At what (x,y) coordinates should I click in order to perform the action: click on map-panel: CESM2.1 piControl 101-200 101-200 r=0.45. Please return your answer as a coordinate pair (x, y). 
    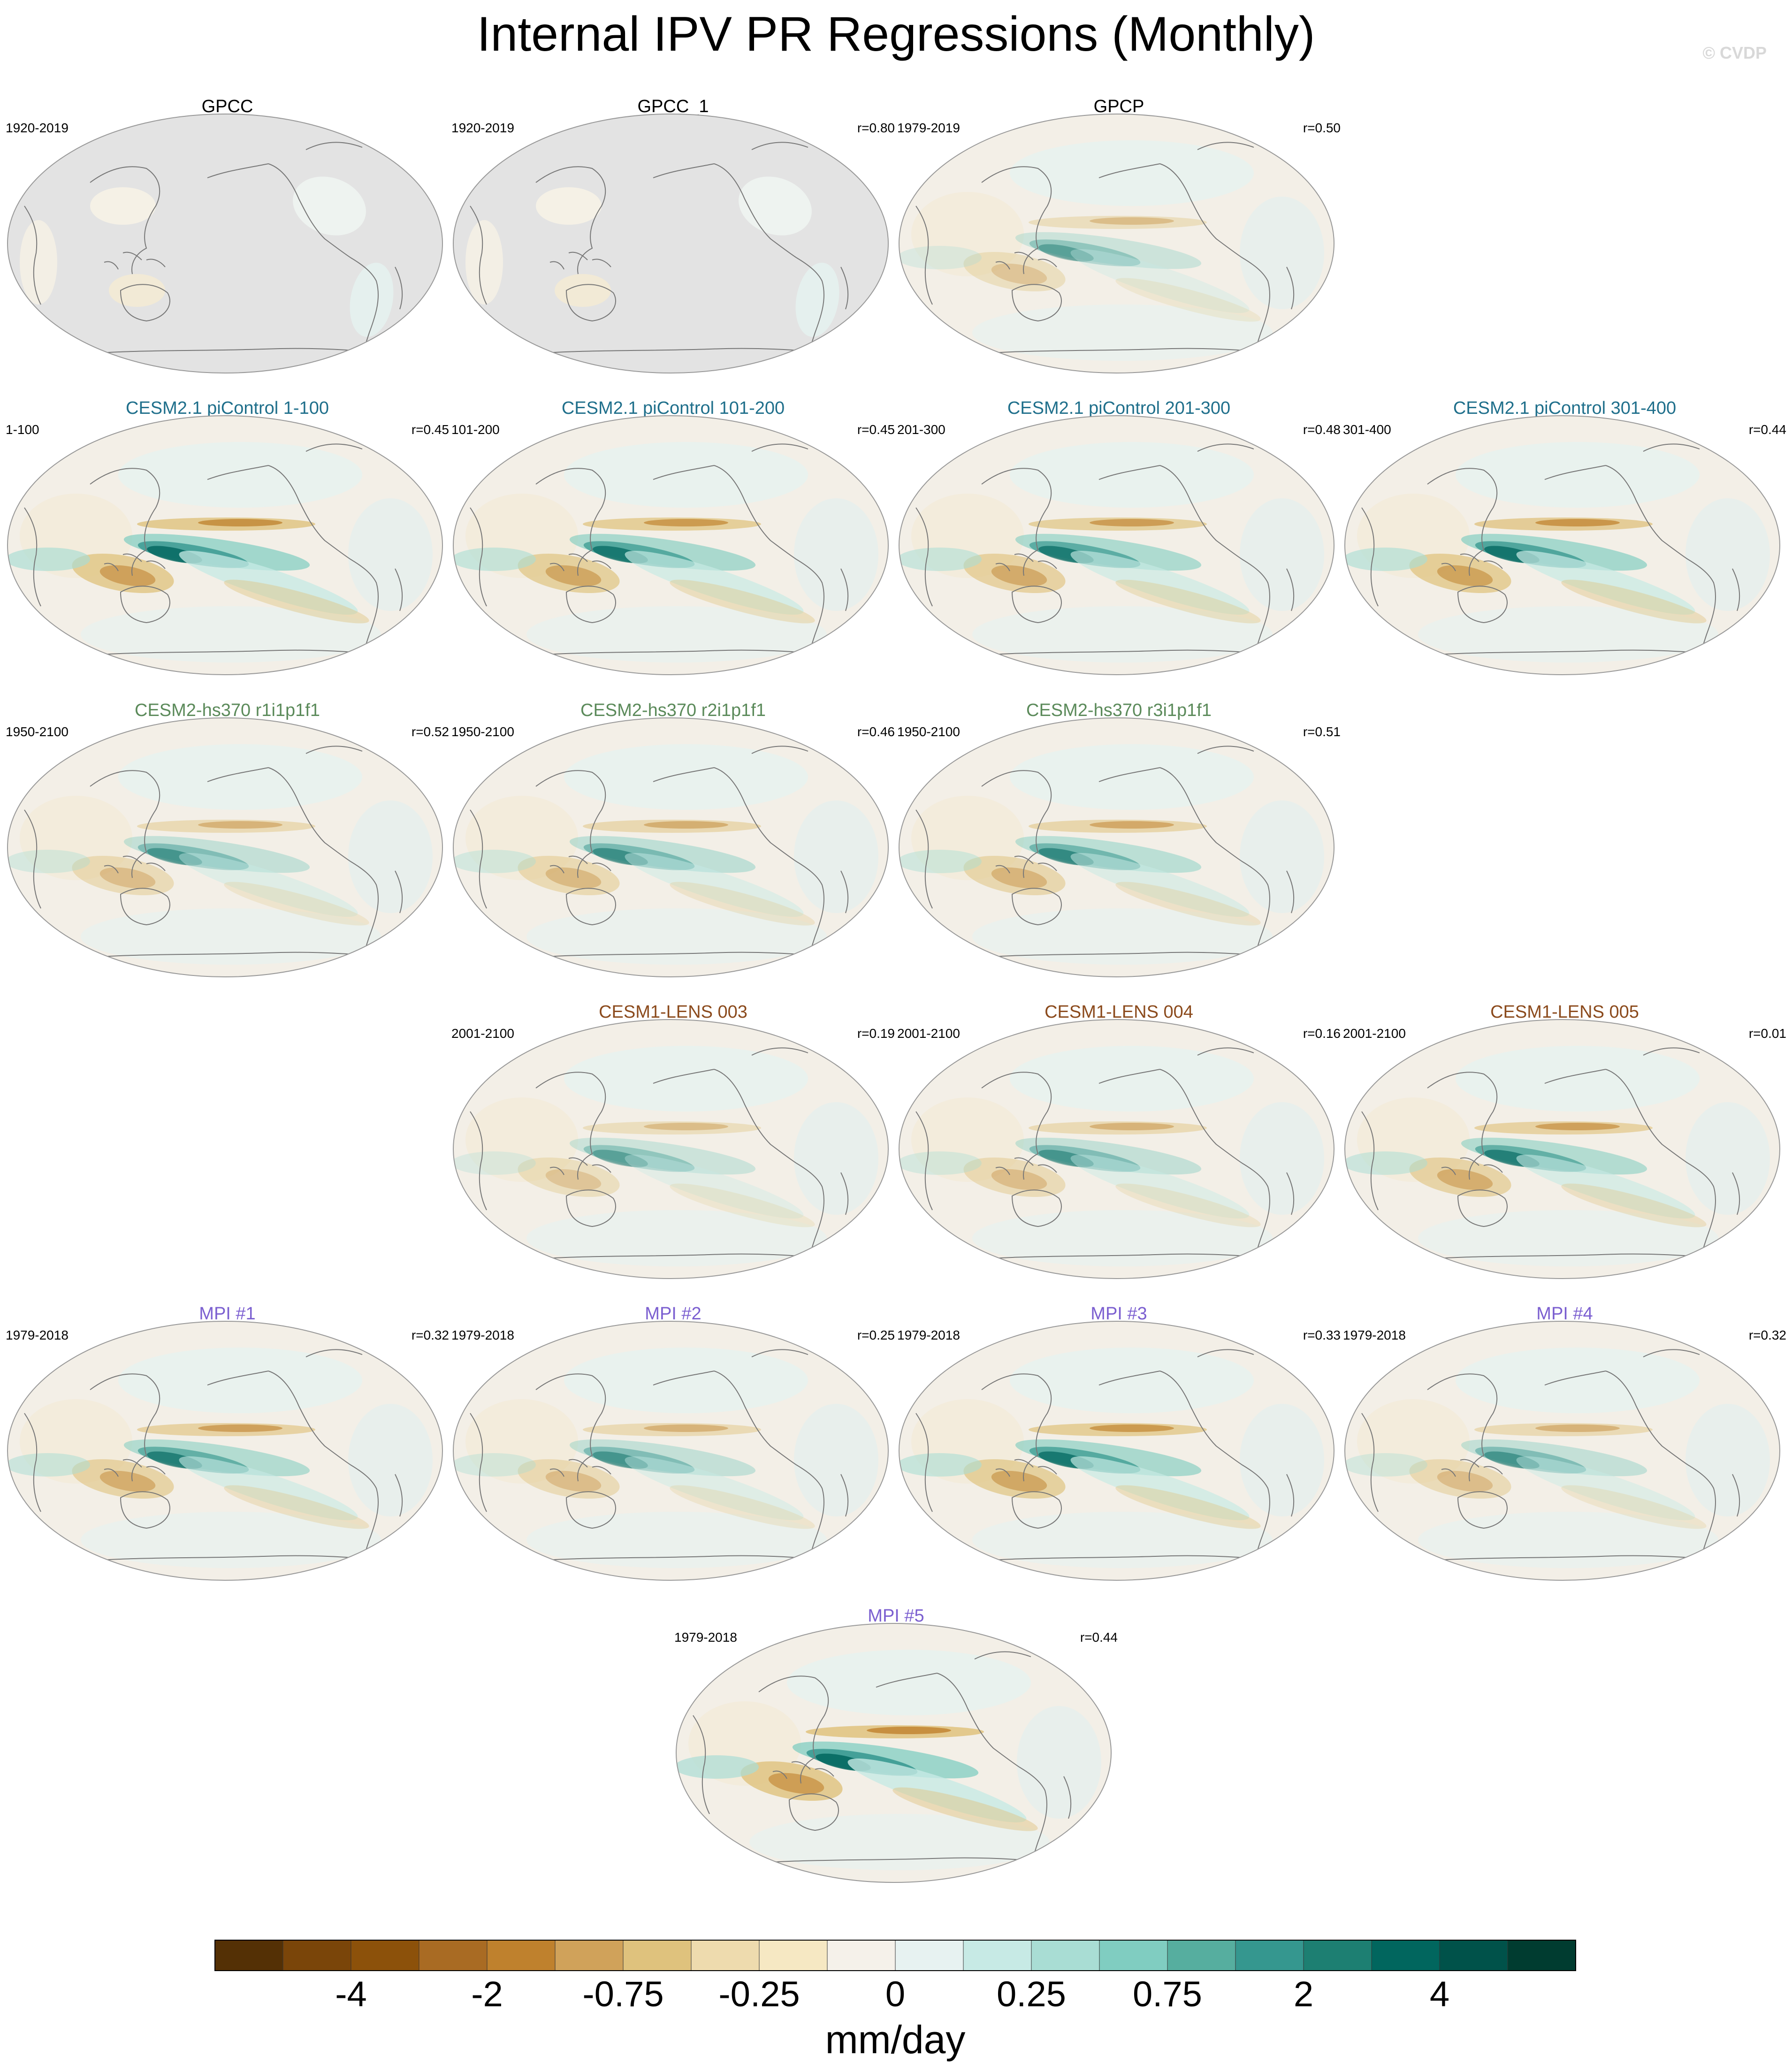
    Looking at the image, I should click on (673, 538).